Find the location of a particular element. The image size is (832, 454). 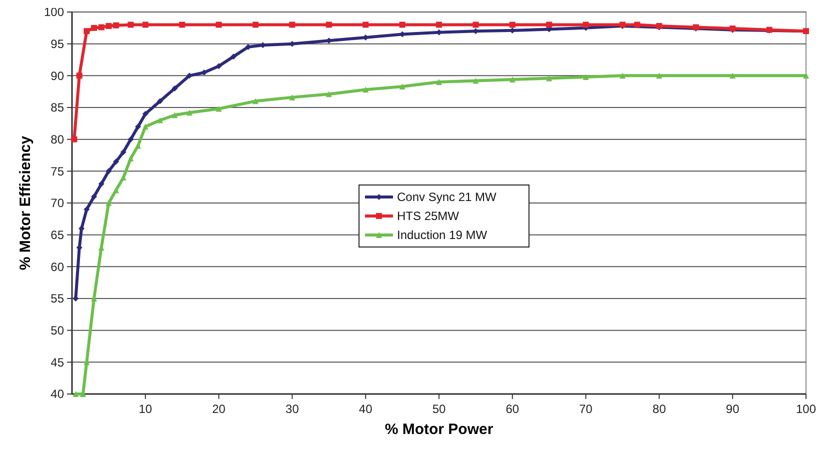

x-tick-label: 80 is located at coordinates (659, 409).